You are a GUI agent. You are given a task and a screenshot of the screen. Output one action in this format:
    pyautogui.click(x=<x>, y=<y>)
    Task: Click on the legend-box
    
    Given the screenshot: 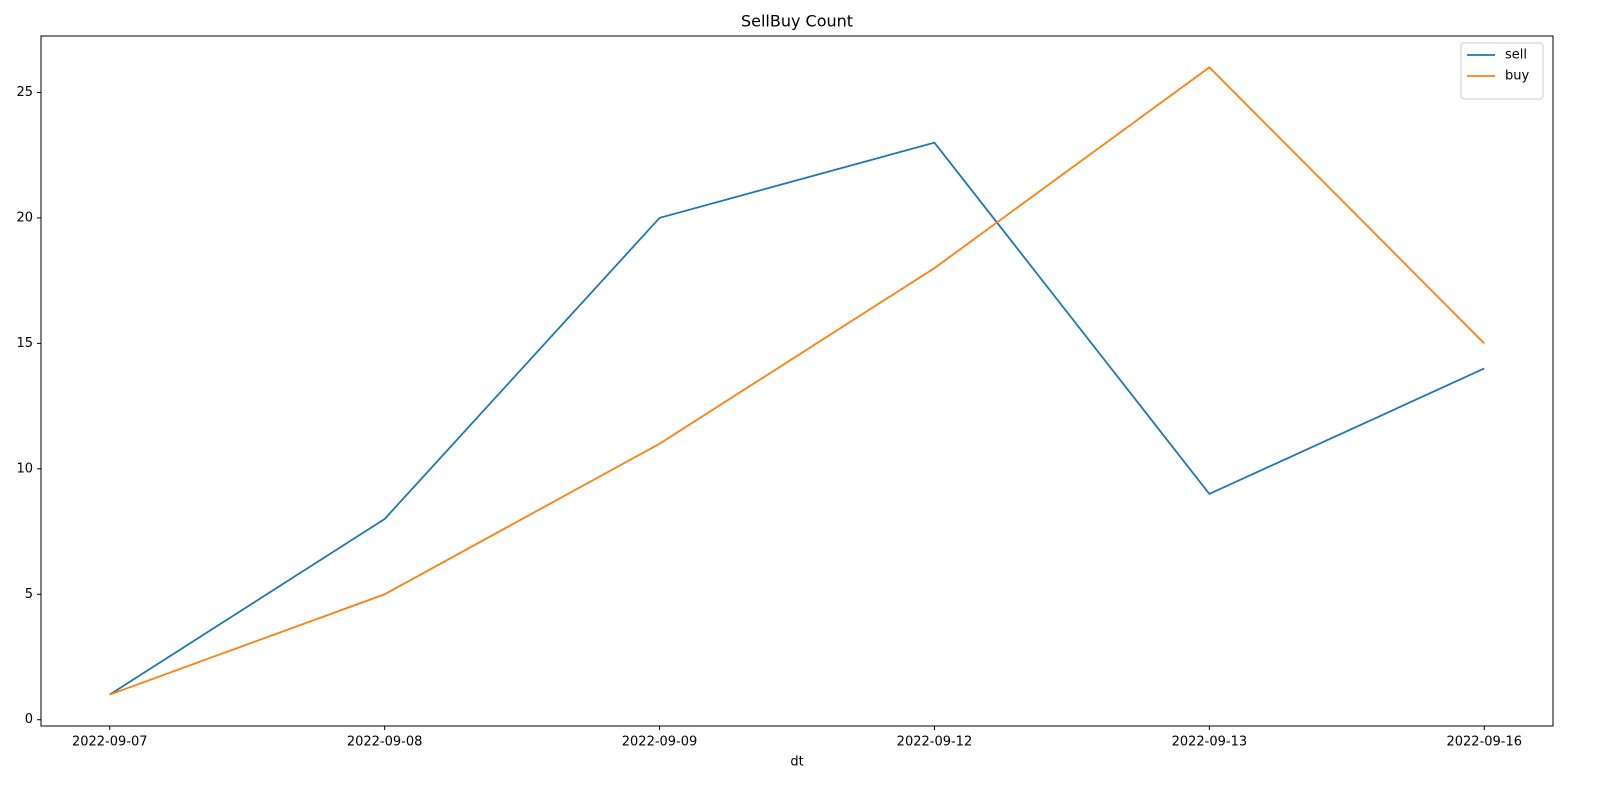 What is the action you would take?
    pyautogui.click(x=1502, y=71)
    